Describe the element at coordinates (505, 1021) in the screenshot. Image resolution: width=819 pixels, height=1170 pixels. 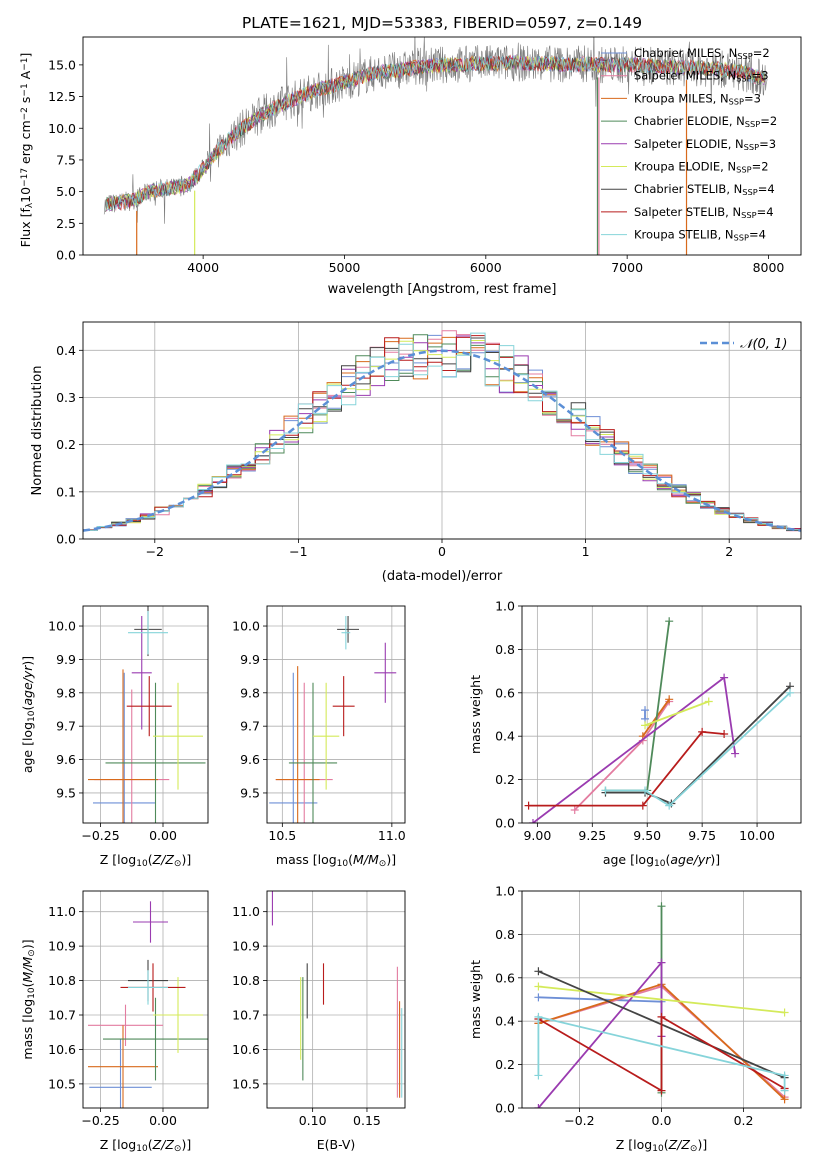
I see `z_vs_weight-ytick-label: 0.4` at that location.